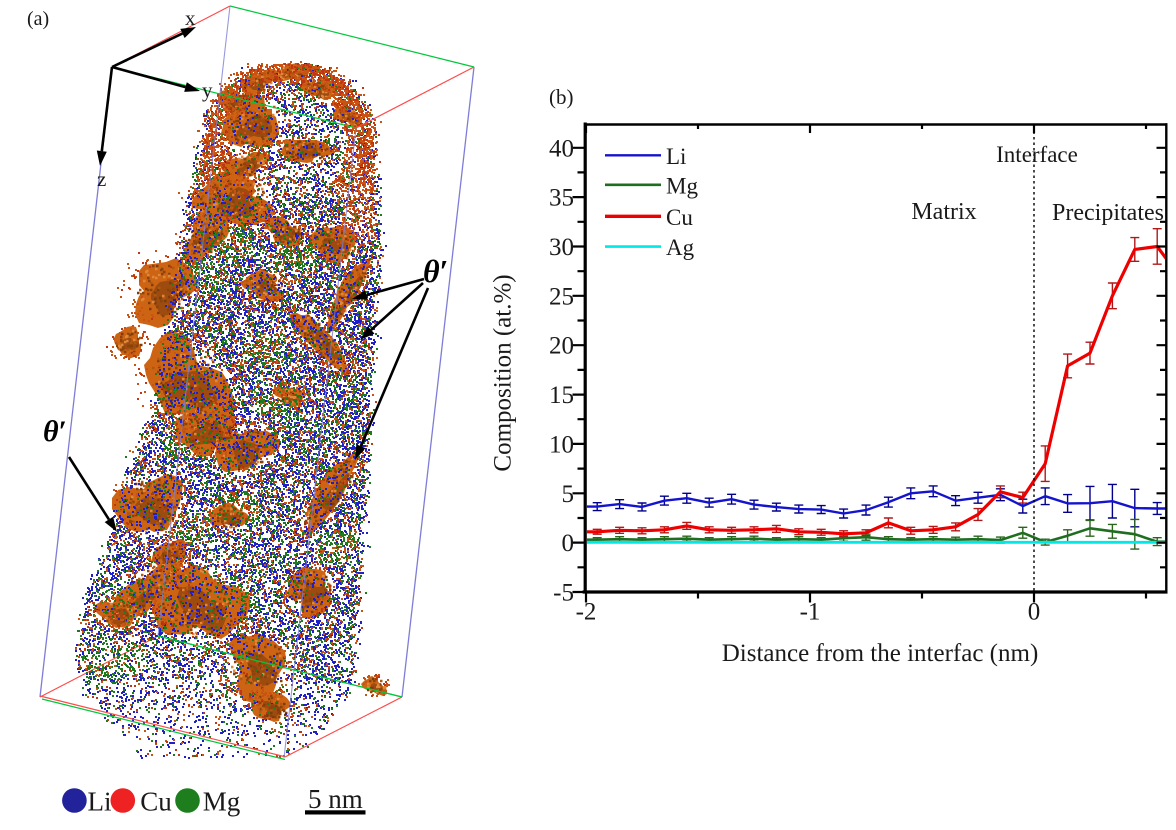  Describe the element at coordinates (207, 90) in the screenshot. I see `svg-text: y` at that location.